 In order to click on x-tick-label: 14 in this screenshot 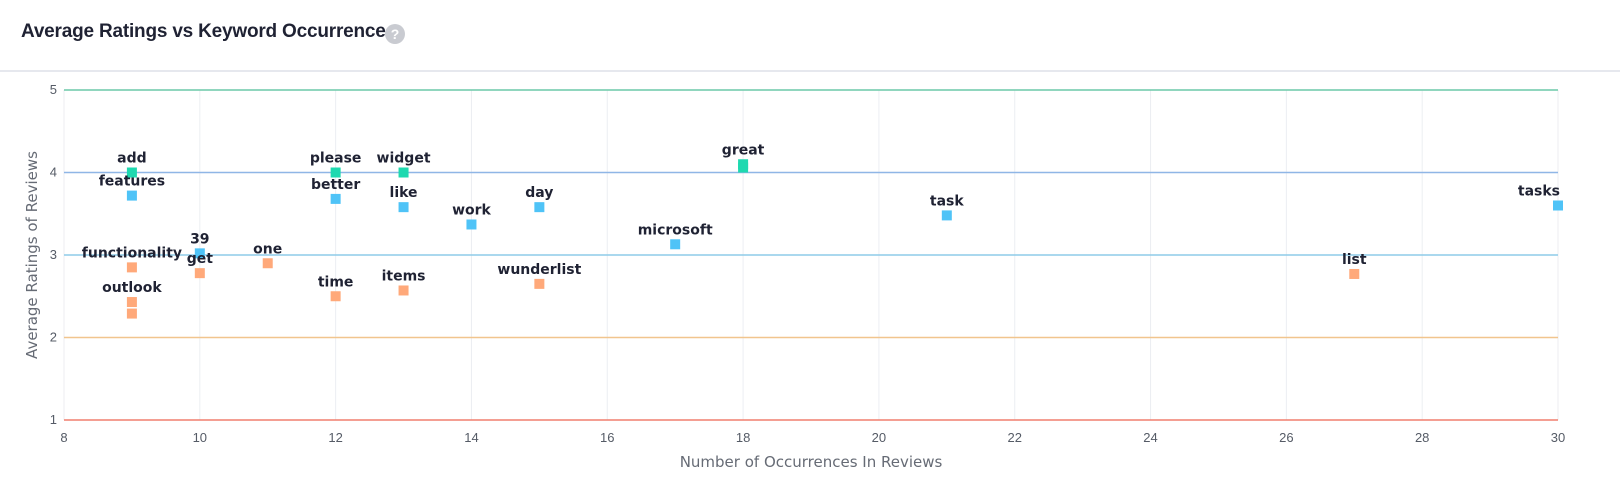, I will do `click(471, 437)`.